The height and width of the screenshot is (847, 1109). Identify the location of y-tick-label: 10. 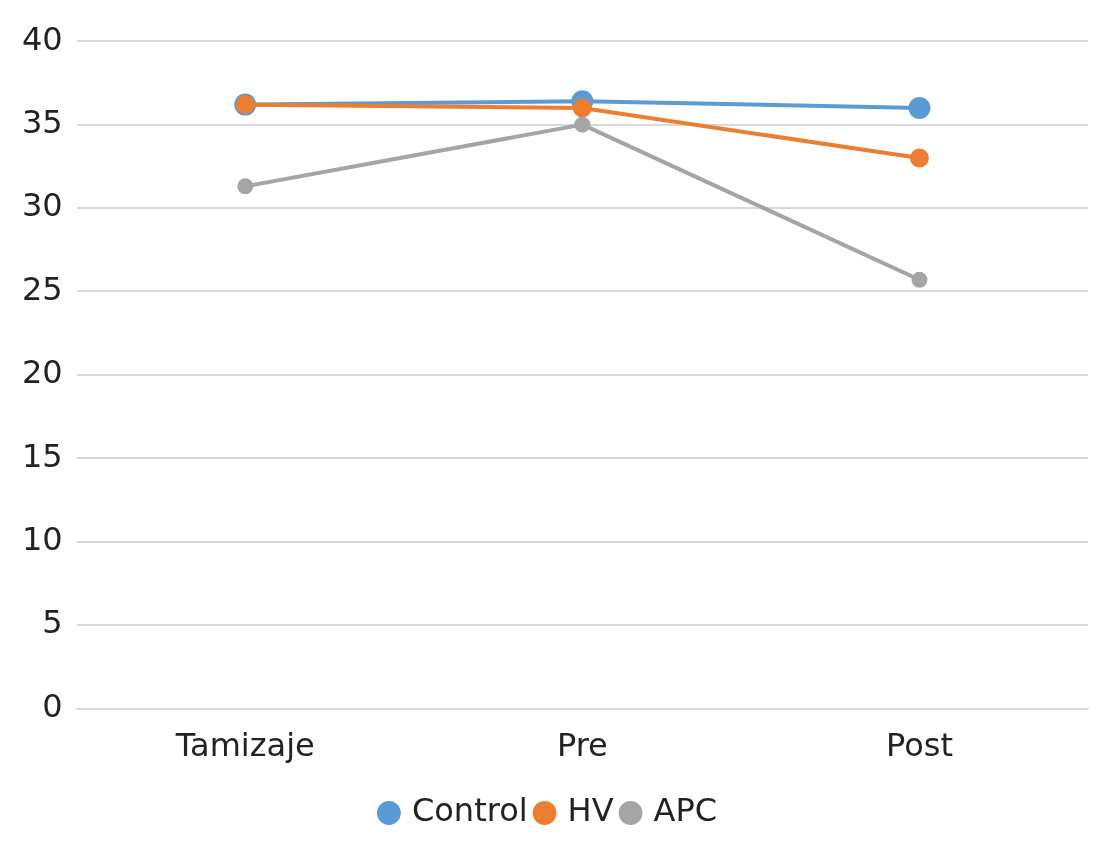
(42, 539).